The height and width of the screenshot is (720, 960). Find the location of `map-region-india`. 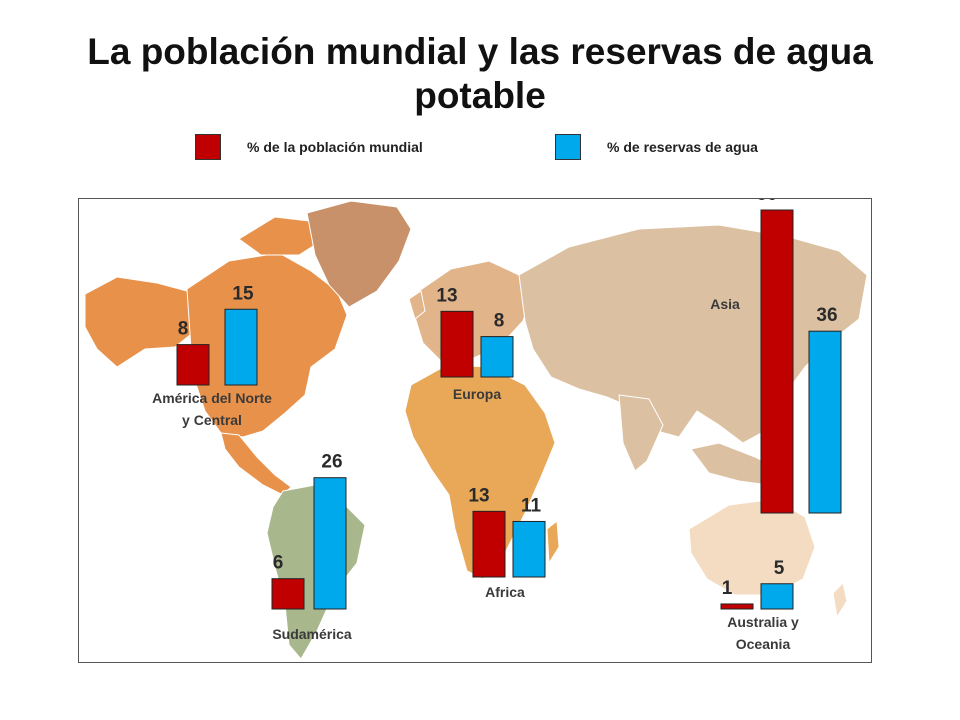

map-region-india is located at coordinates (641, 433).